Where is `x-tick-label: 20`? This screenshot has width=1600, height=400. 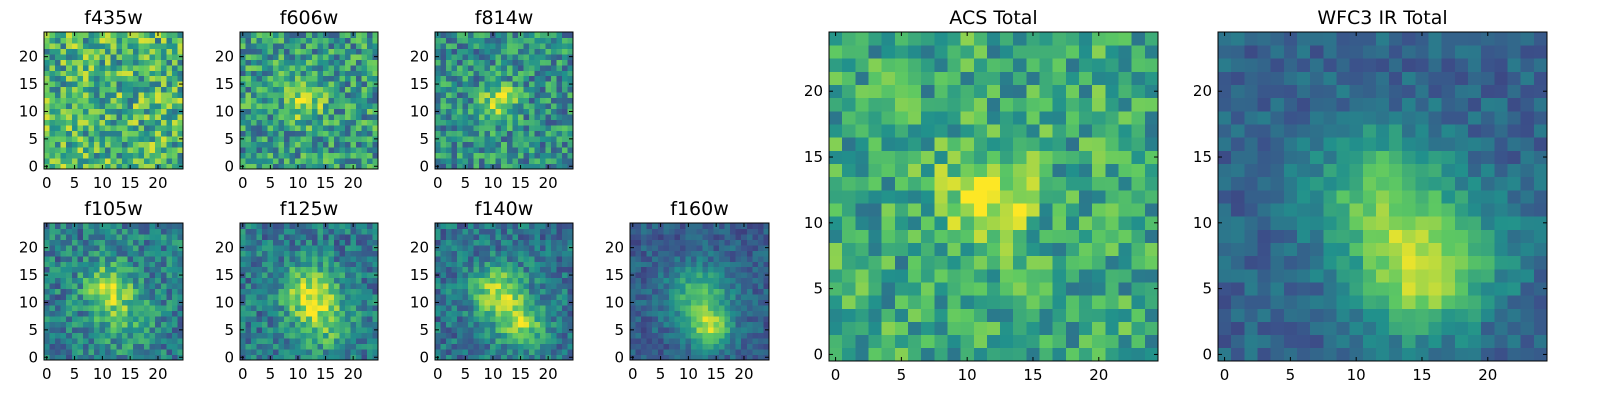 x-tick-label: 20 is located at coordinates (353, 374).